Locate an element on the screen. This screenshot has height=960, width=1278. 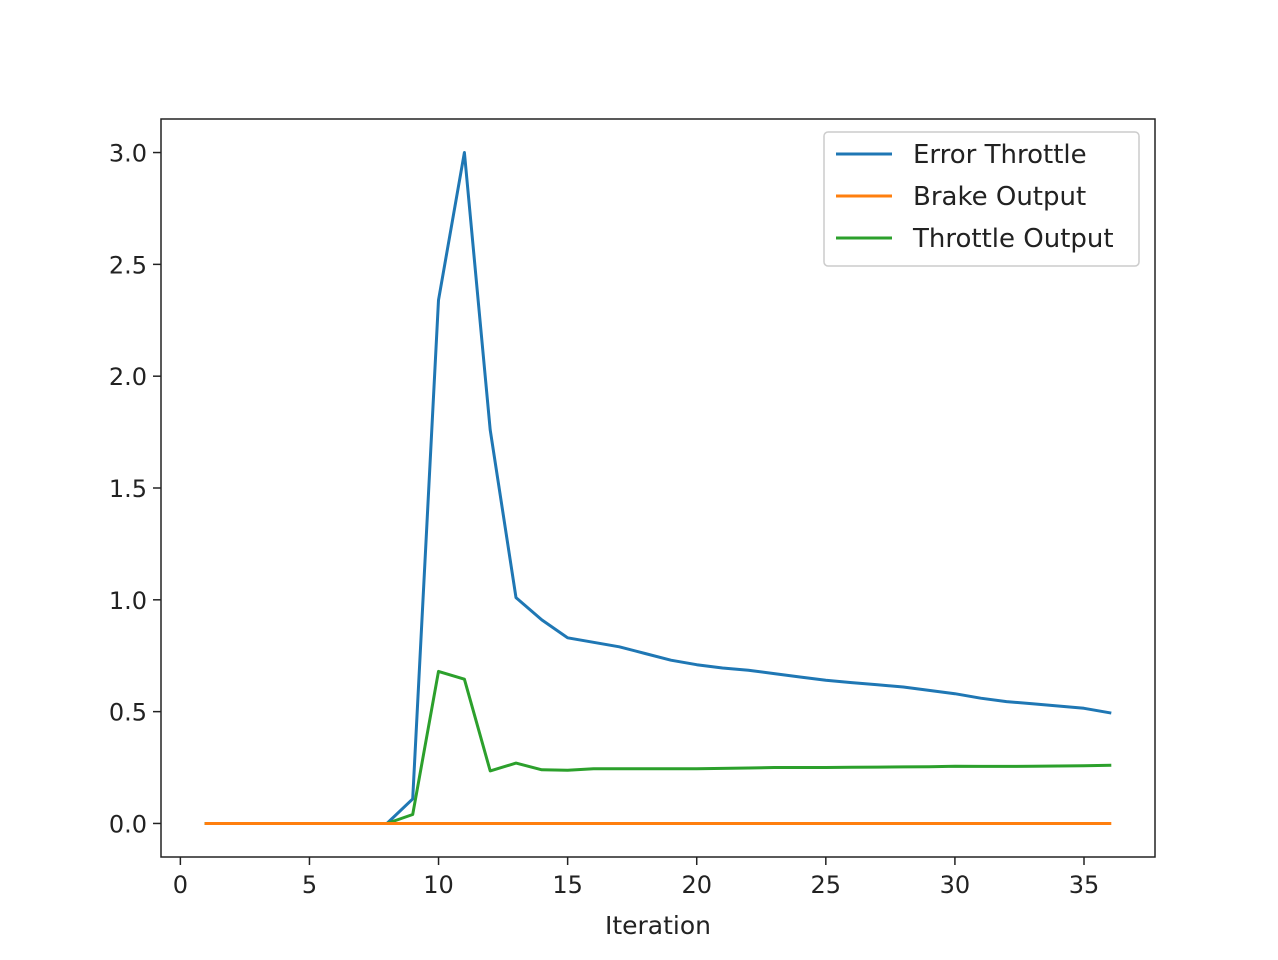
x-tick-label: 25 is located at coordinates (826, 885).